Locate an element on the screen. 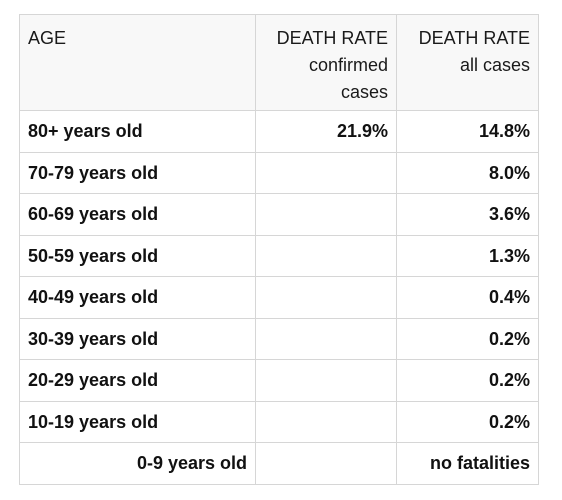 Image resolution: width=562 pixels, height=500 pixels. all-rate-cell: 3.6% is located at coordinates (467, 214).